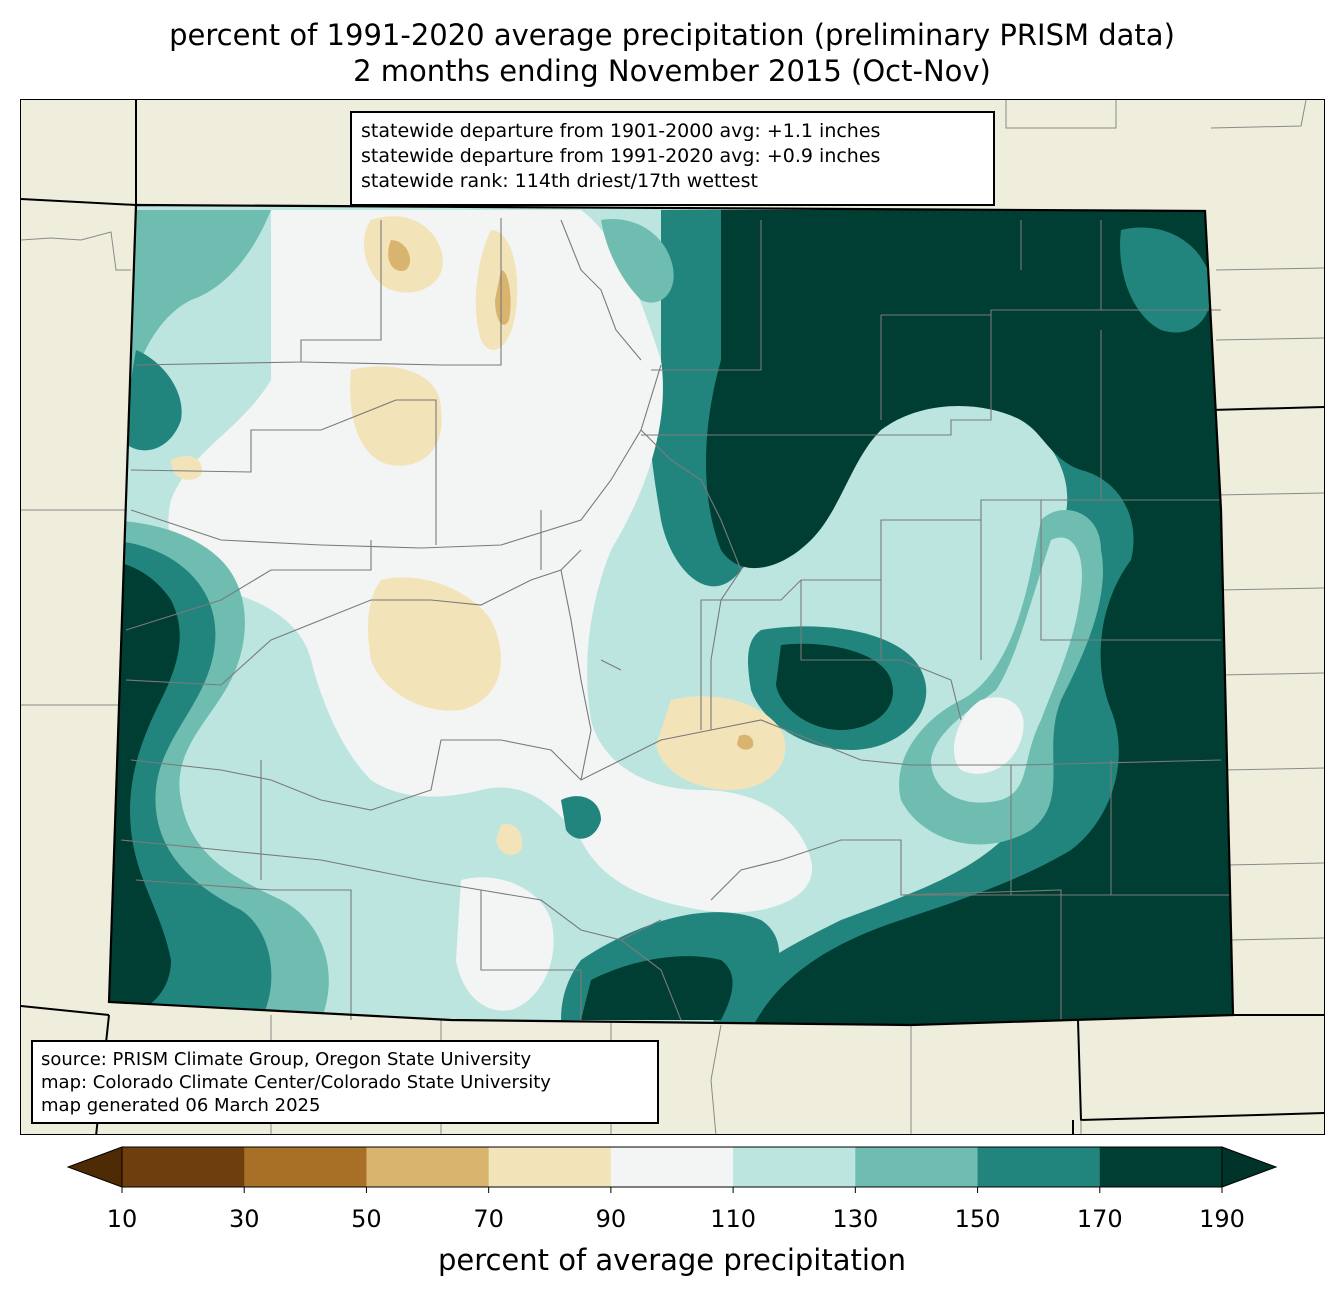 The height and width of the screenshot is (1299, 1344). I want to click on colorbar-tick-label: 110, so click(733, 1219).